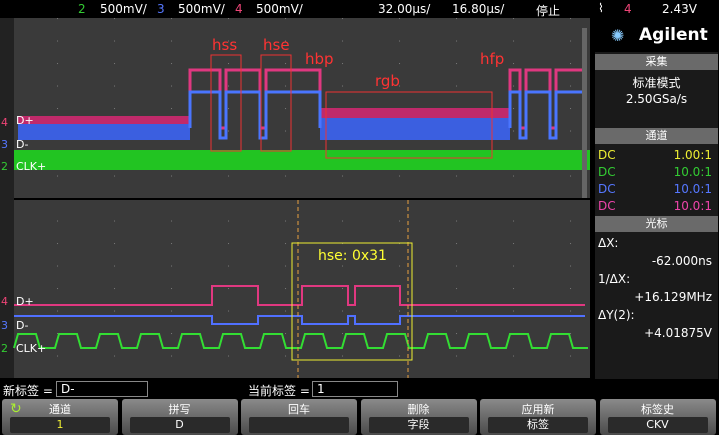 The image size is (719, 435). What do you see at coordinates (548, 11) in the screenshot?
I see `run-state: 停止` at bounding box center [548, 11].